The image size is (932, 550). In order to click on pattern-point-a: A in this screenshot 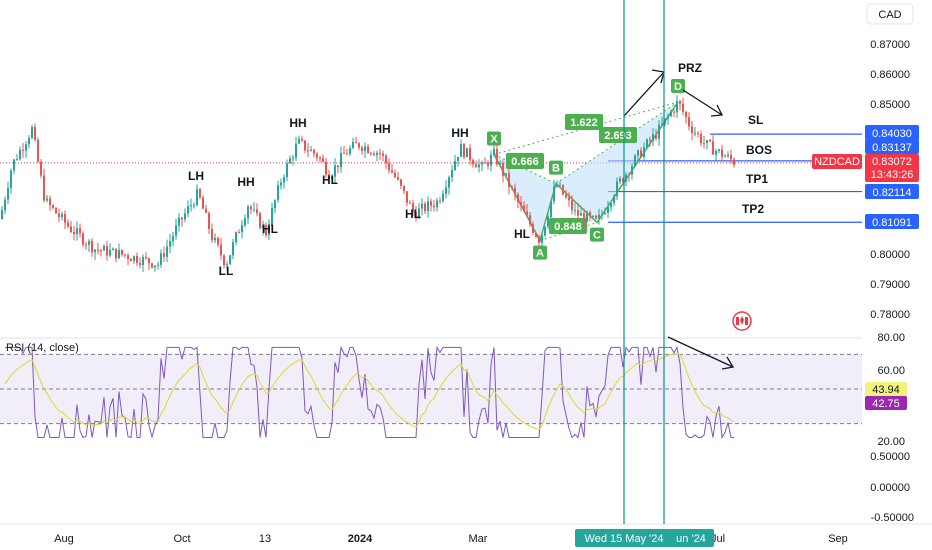, I will do `click(540, 252)`.